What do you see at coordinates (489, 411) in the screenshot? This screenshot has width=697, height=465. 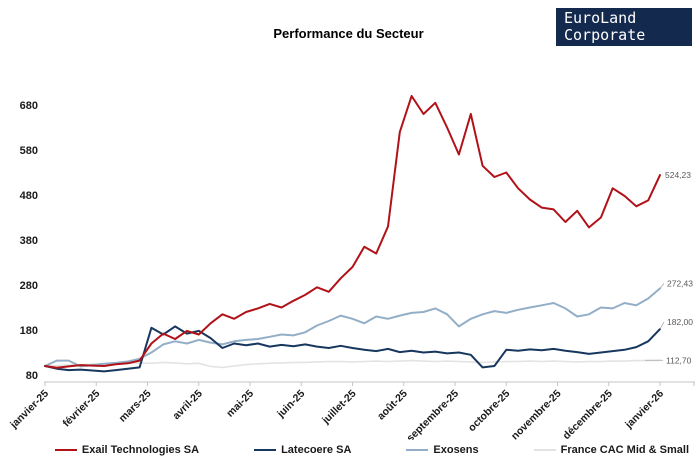 I see `x-axis-label: octobre-25` at bounding box center [489, 411].